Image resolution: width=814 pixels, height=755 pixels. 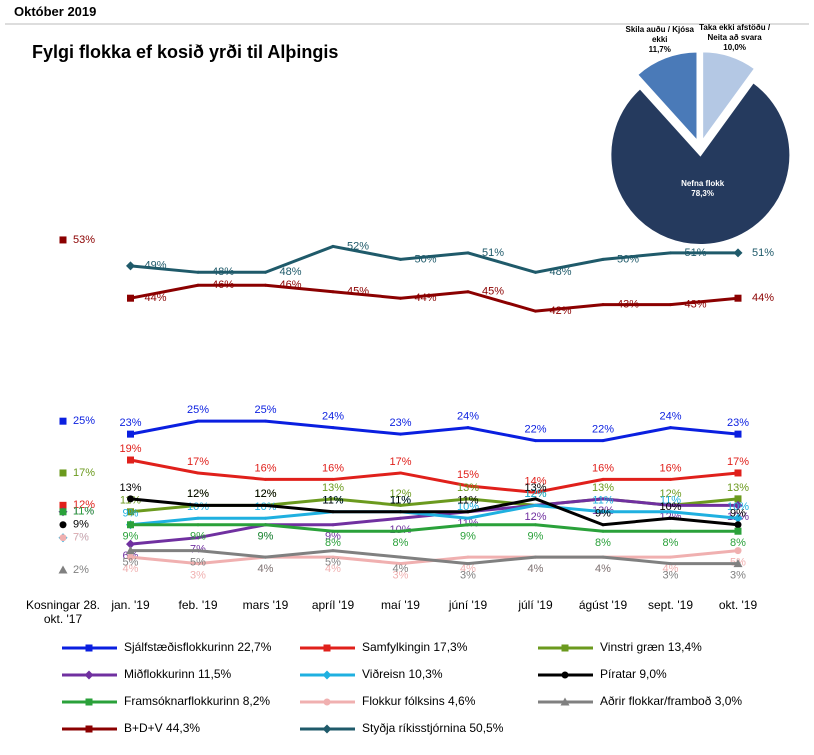 What do you see at coordinates (84, 240) in the screenshot?
I see `data-label: 53%` at bounding box center [84, 240].